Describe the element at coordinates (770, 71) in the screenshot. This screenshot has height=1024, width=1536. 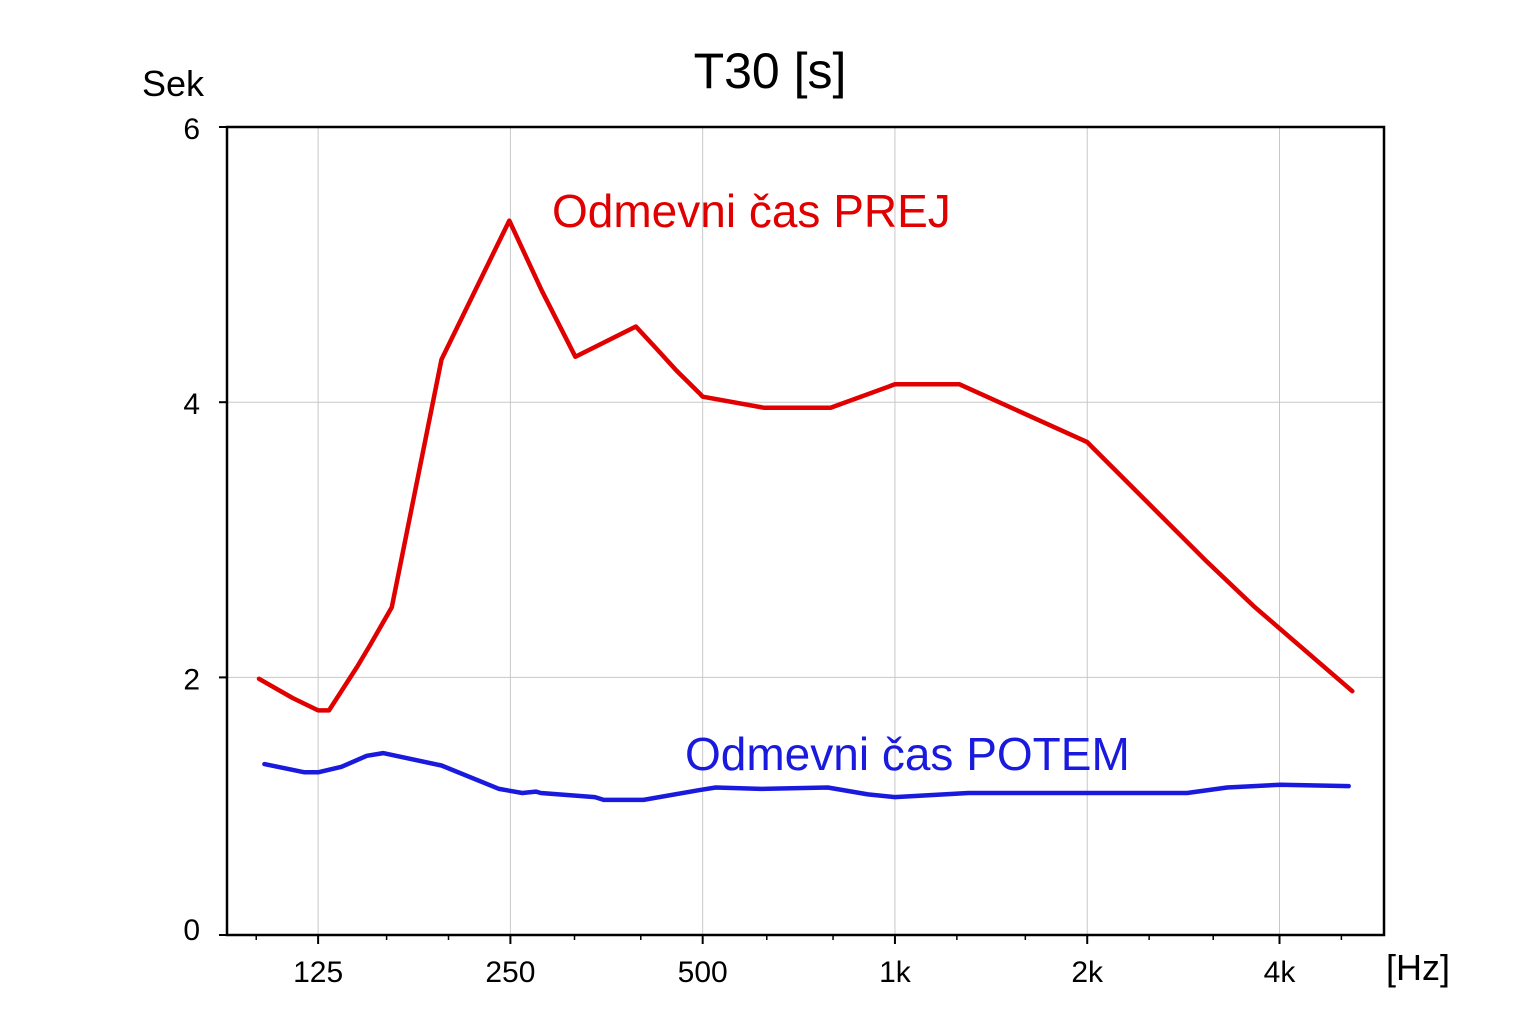
I see `chart-title: T30 [s]` at that location.